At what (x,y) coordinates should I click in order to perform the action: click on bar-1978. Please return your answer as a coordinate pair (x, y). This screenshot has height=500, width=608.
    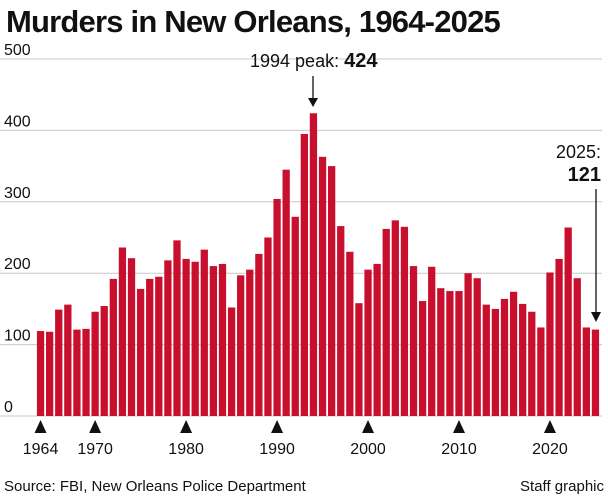
    Looking at the image, I should click on (168, 338).